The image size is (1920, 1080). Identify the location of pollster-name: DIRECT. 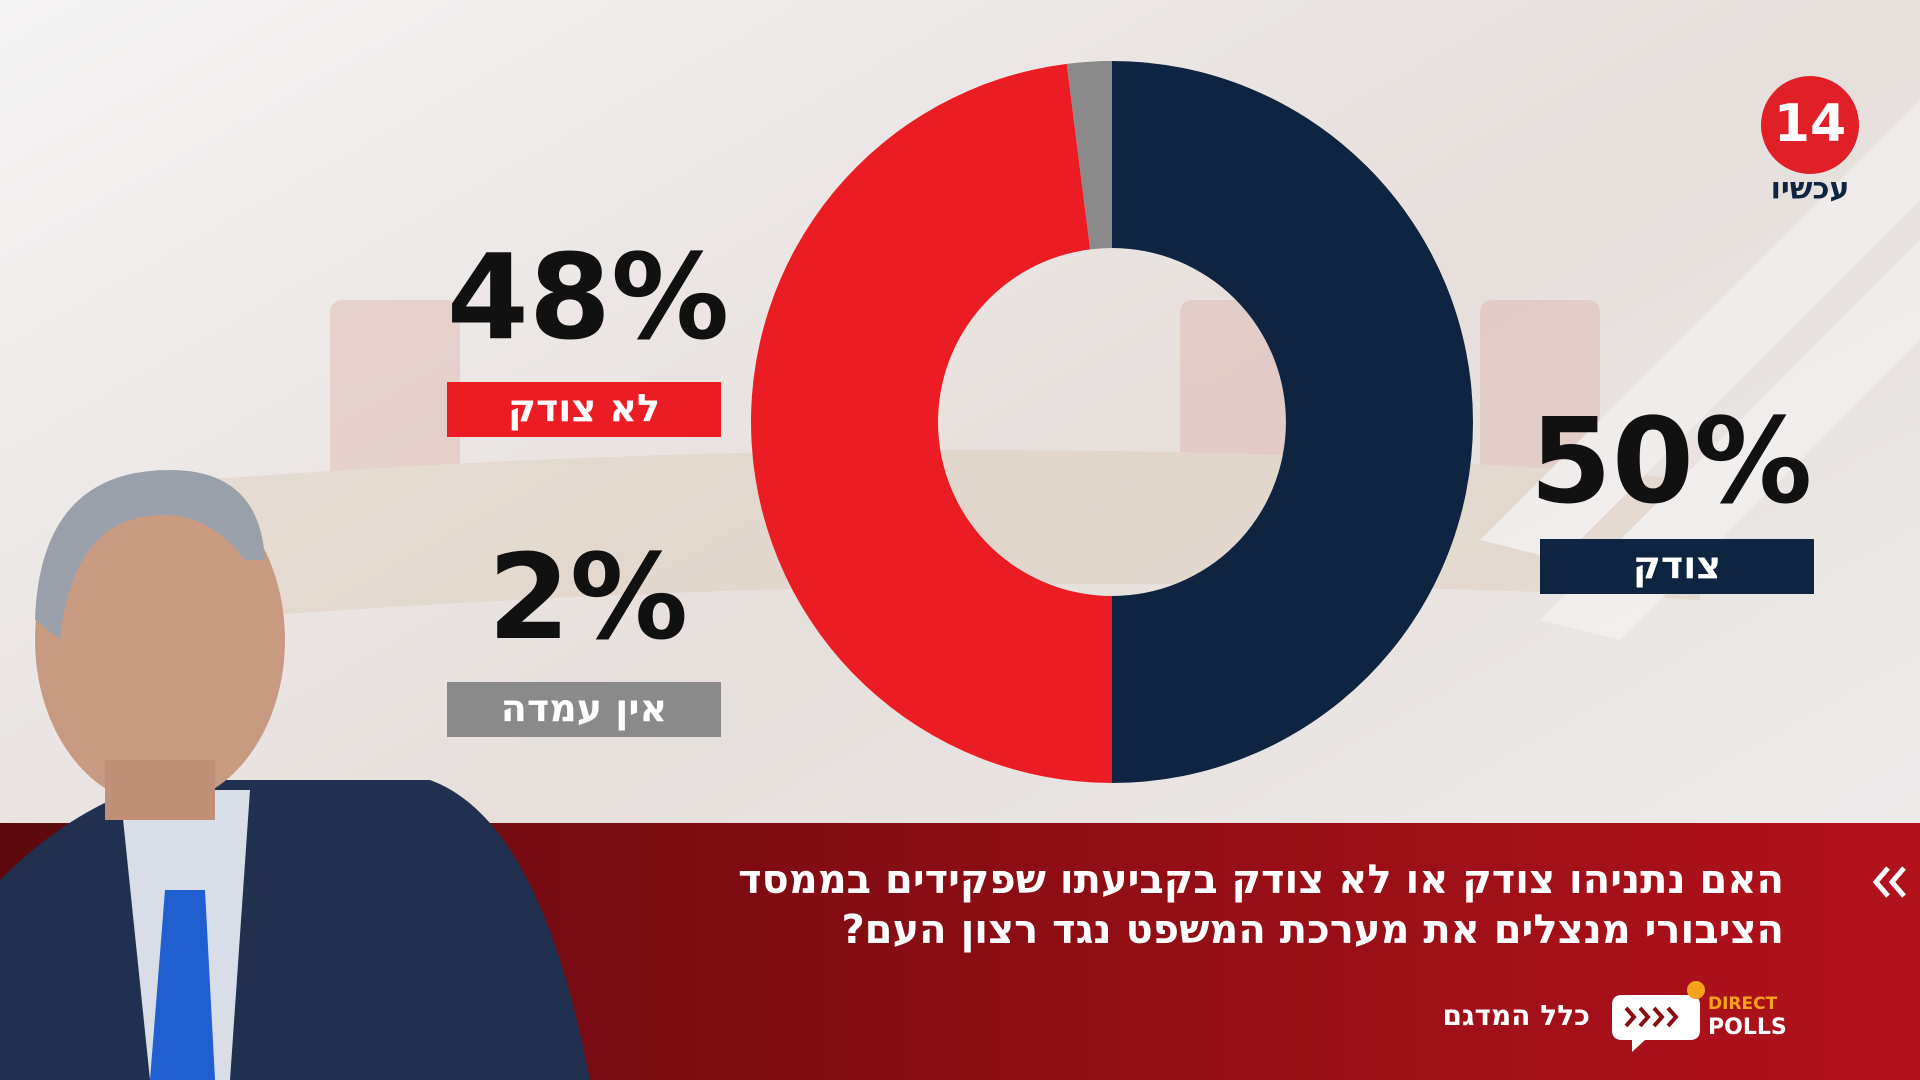
(1743, 1004).